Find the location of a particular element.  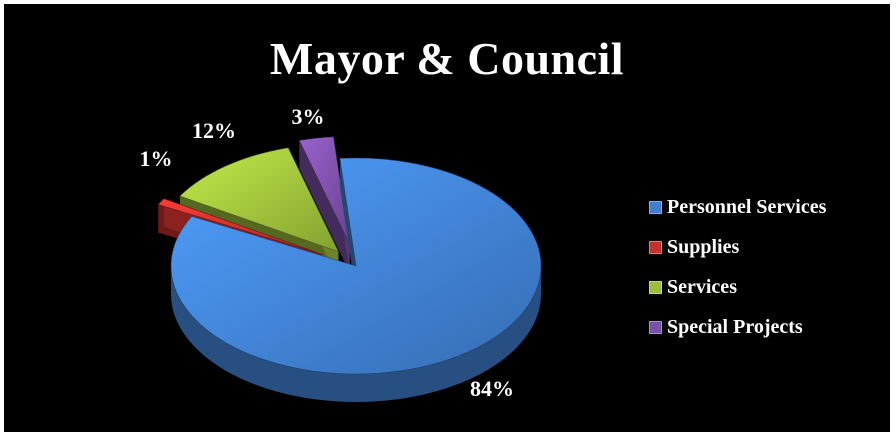

legend-item-personnel-services: Personnel Services is located at coordinates (737, 207).